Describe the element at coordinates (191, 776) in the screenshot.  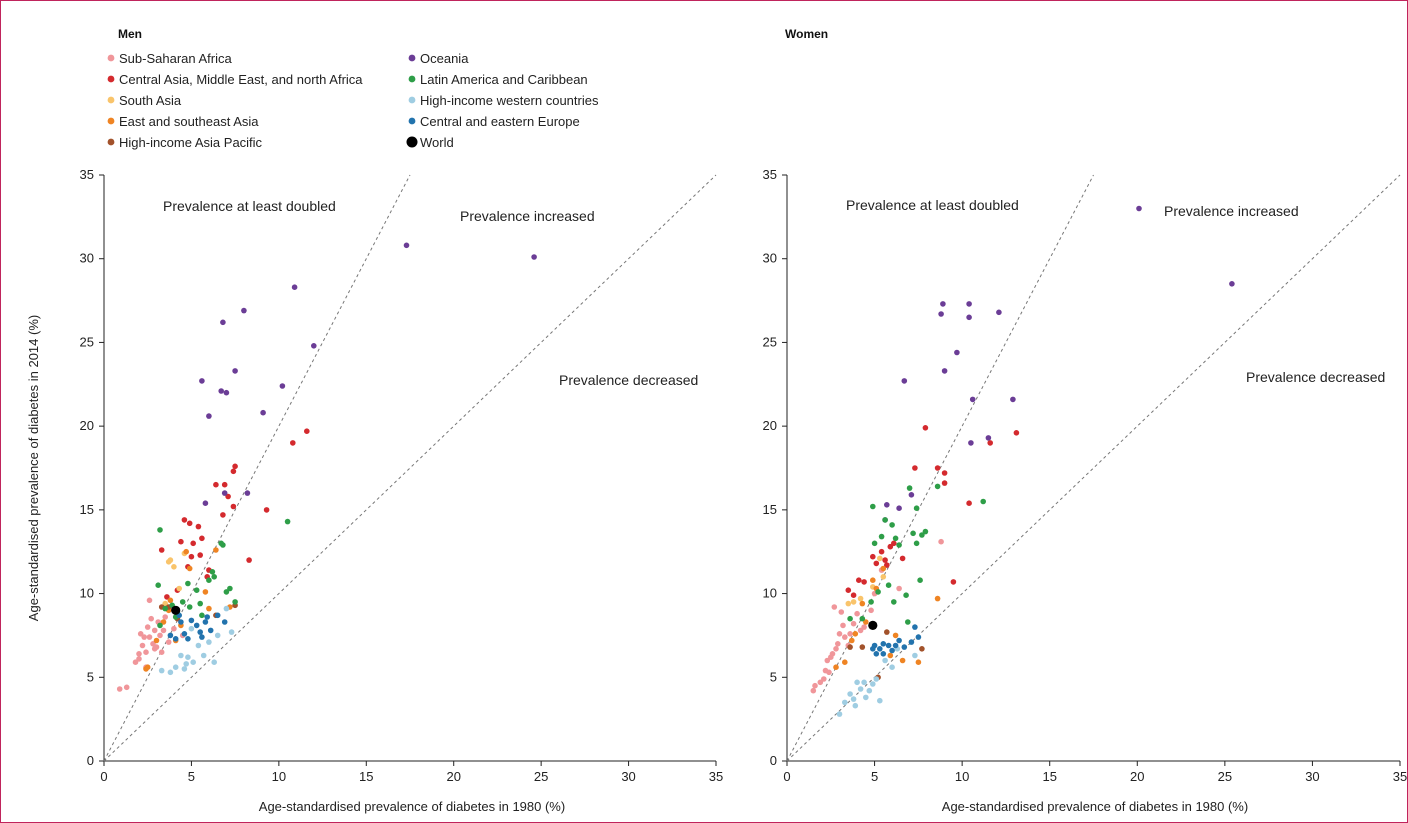
I see `men-x-tick-label: 5` at that location.